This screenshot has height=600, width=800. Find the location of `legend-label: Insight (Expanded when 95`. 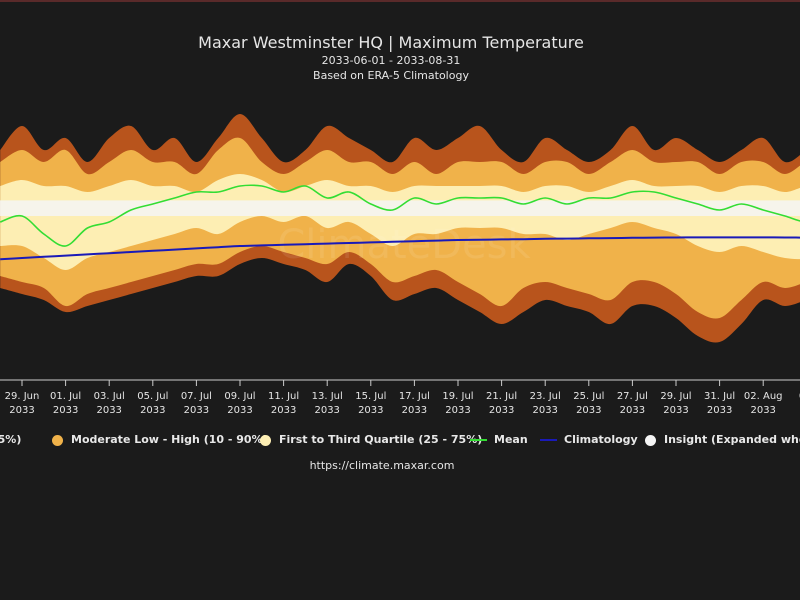

legend-label: Insight (Expanded when 95 is located at coordinates (732, 439).